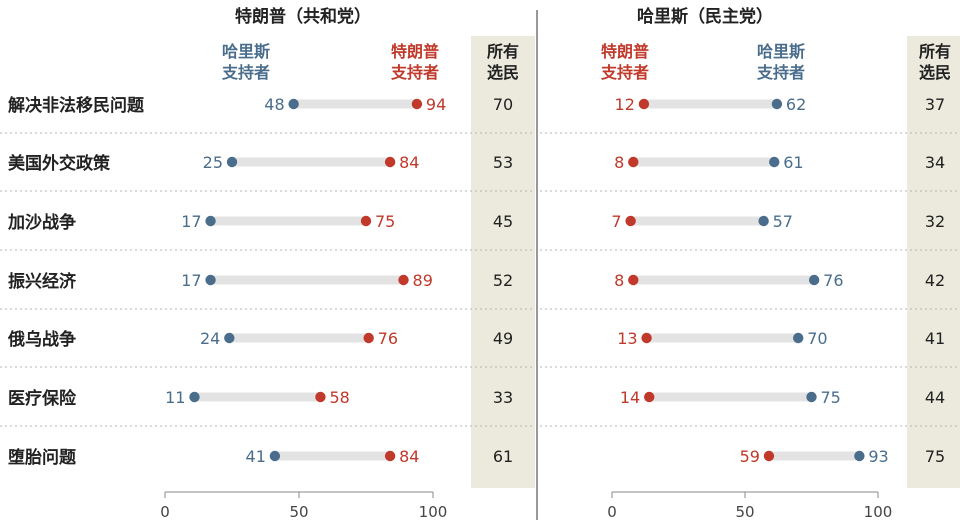 The height and width of the screenshot is (527, 960). Describe the element at coordinates (627, 338) in the screenshot. I see `value-label: 13` at that location.